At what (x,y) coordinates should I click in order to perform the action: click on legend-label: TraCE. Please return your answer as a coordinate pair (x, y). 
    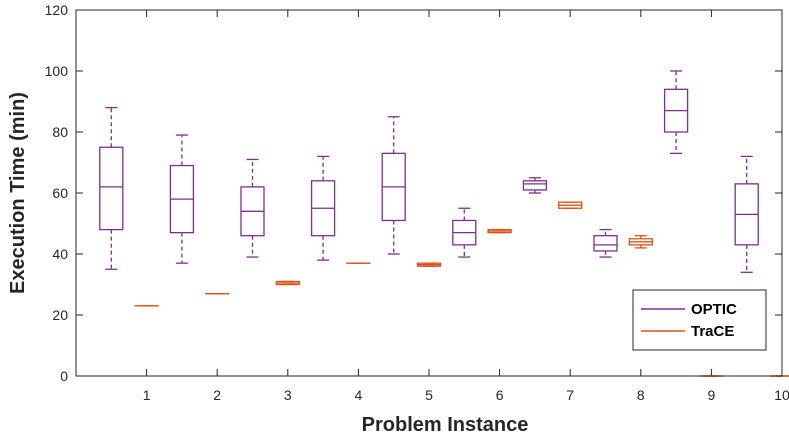
    Looking at the image, I should click on (712, 331).